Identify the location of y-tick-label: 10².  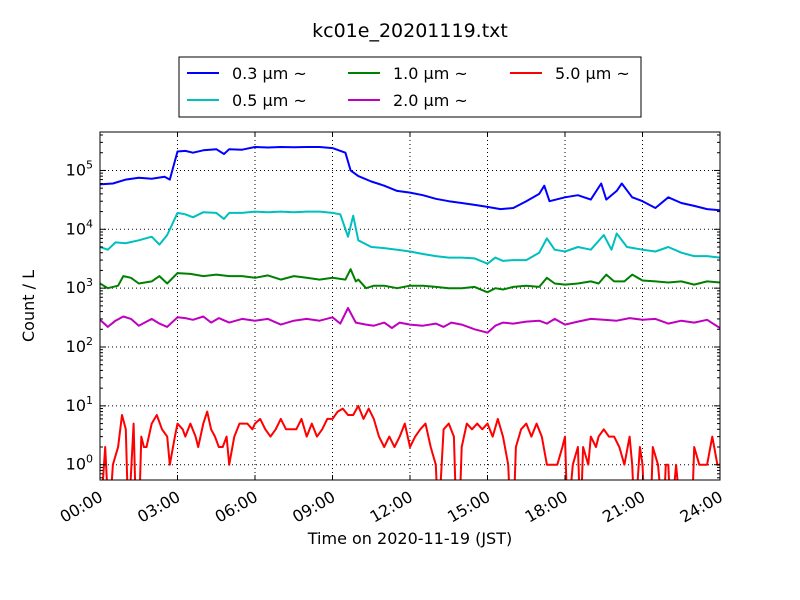
(79, 345).